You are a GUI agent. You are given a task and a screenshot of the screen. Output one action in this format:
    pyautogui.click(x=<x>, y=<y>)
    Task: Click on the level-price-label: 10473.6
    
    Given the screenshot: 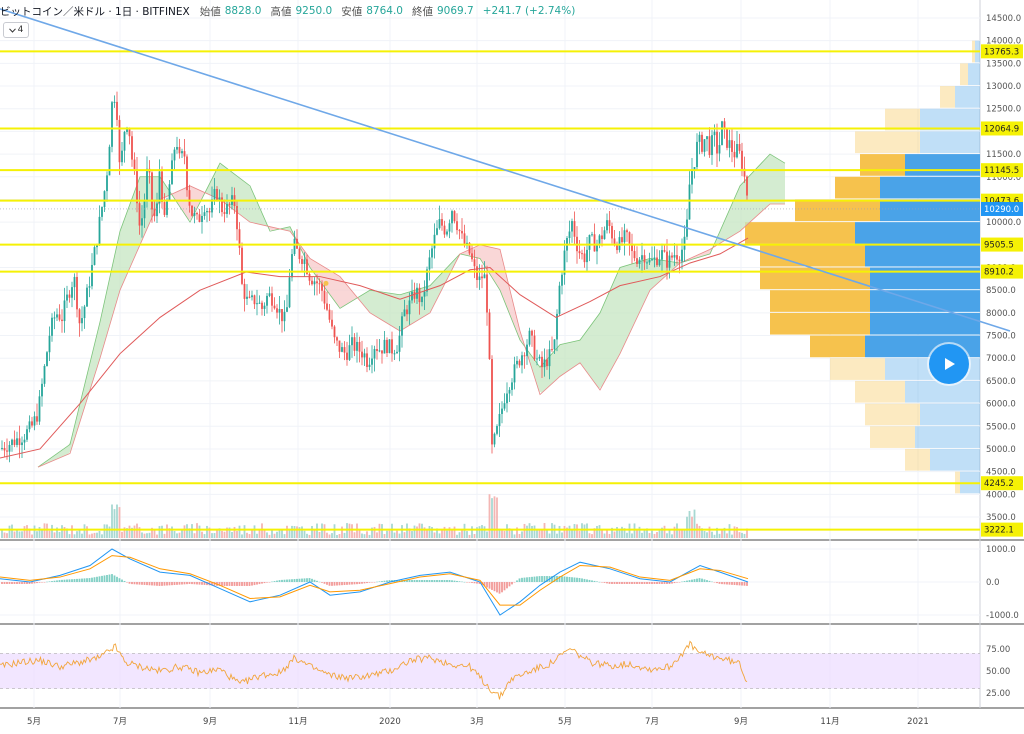 What is the action you would take?
    pyautogui.click(x=1001, y=202)
    